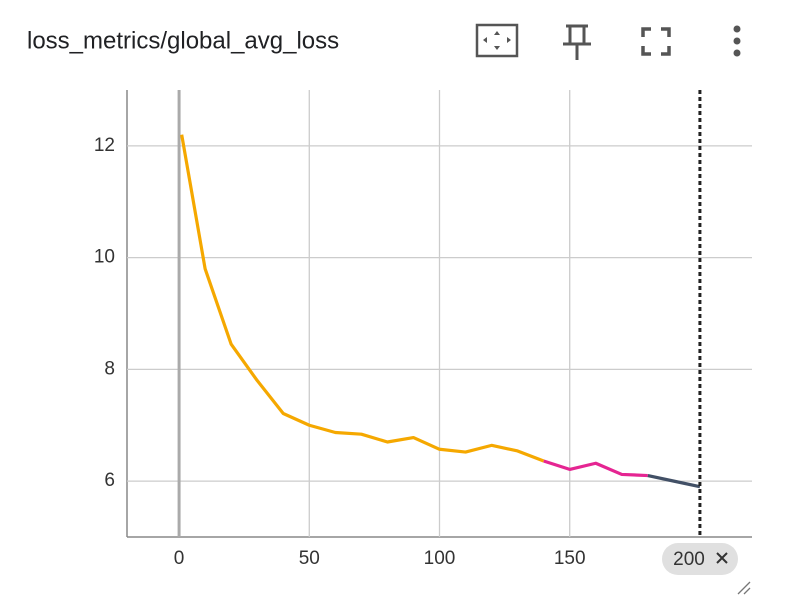 This screenshot has width=790, height=600. What do you see at coordinates (689, 559) in the screenshot?
I see `step-marker-label: 200` at bounding box center [689, 559].